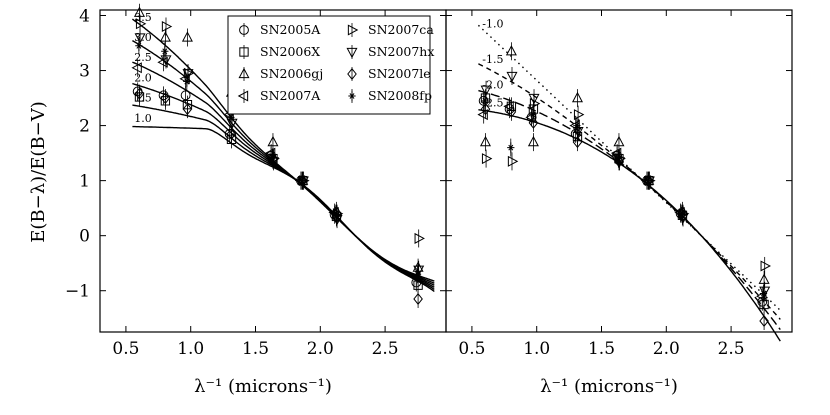 The image size is (830, 415). What do you see at coordinates (492, 84) in the screenshot?
I see `curve-label-power: -2.0` at bounding box center [492, 84].